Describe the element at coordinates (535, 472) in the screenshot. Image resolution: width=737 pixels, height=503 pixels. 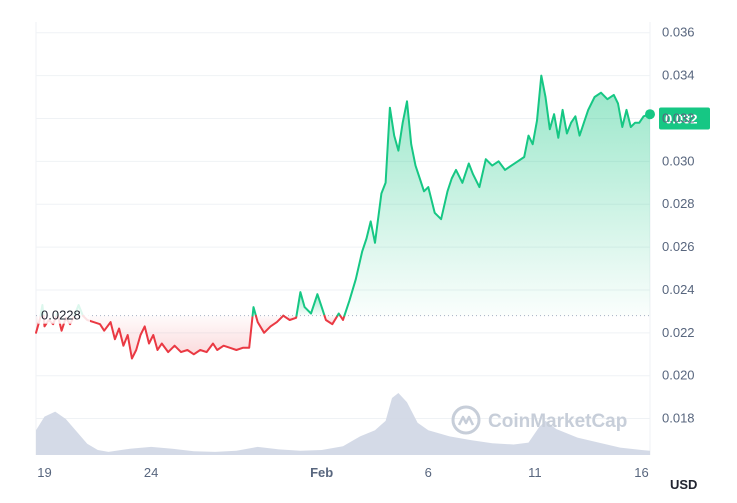
I see `x-tick-label: 11` at that location.